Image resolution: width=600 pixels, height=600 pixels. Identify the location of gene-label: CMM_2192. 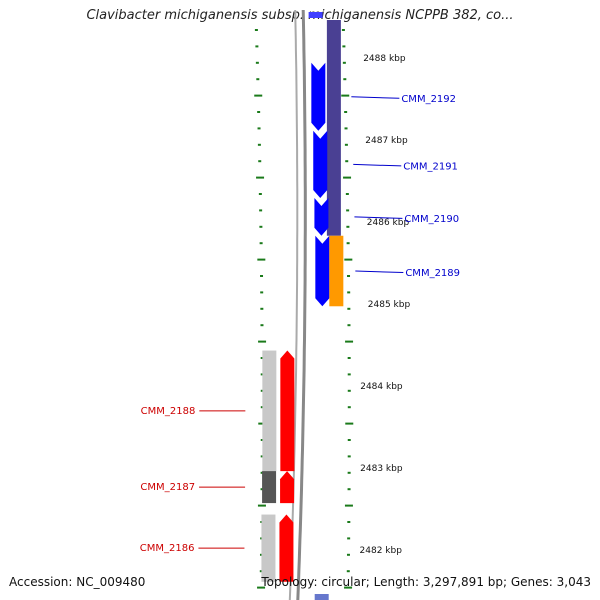
(428, 99).